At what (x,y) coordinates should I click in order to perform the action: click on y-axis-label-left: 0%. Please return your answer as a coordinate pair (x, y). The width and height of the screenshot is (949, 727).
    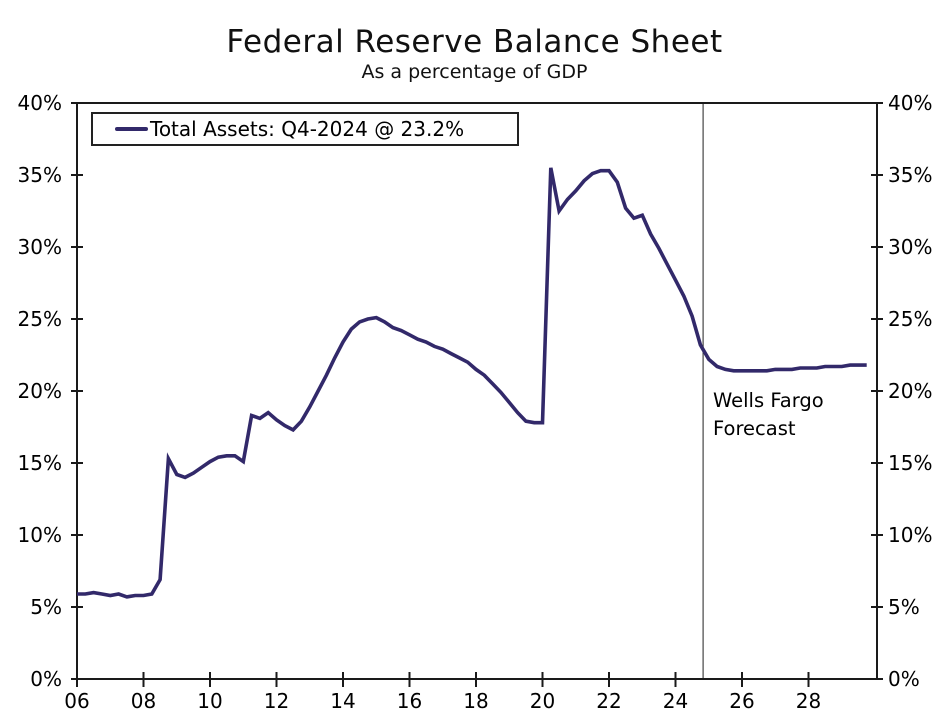
    Looking at the image, I should click on (46, 679).